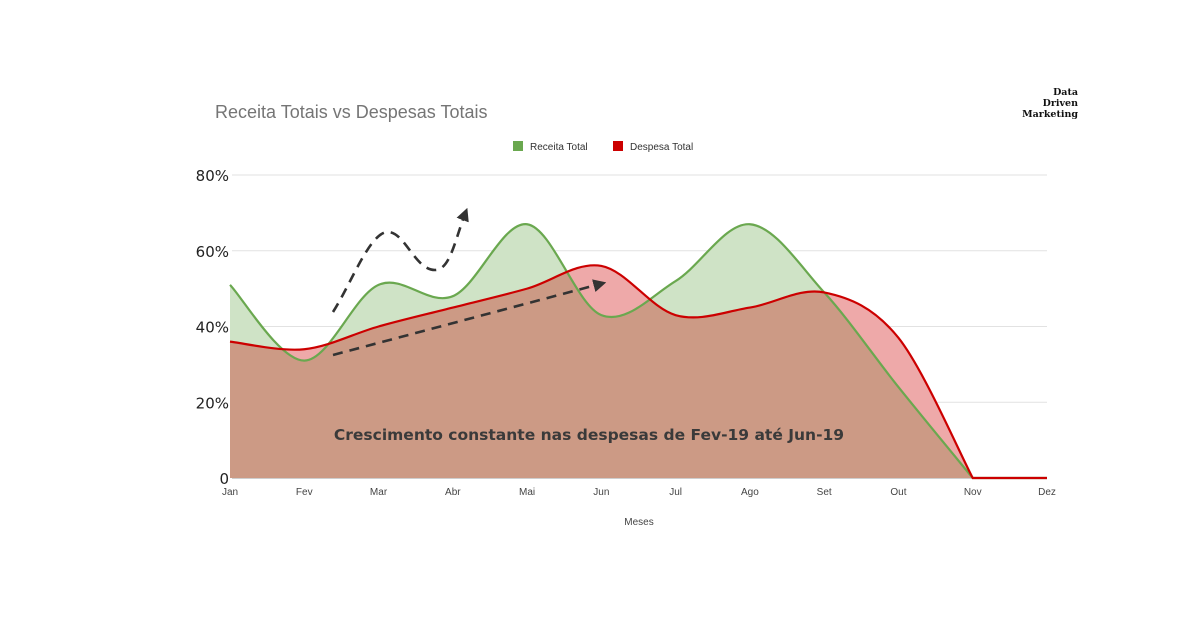  Describe the element at coordinates (1050, 114) in the screenshot. I see `brand-line: Marketing` at that location.